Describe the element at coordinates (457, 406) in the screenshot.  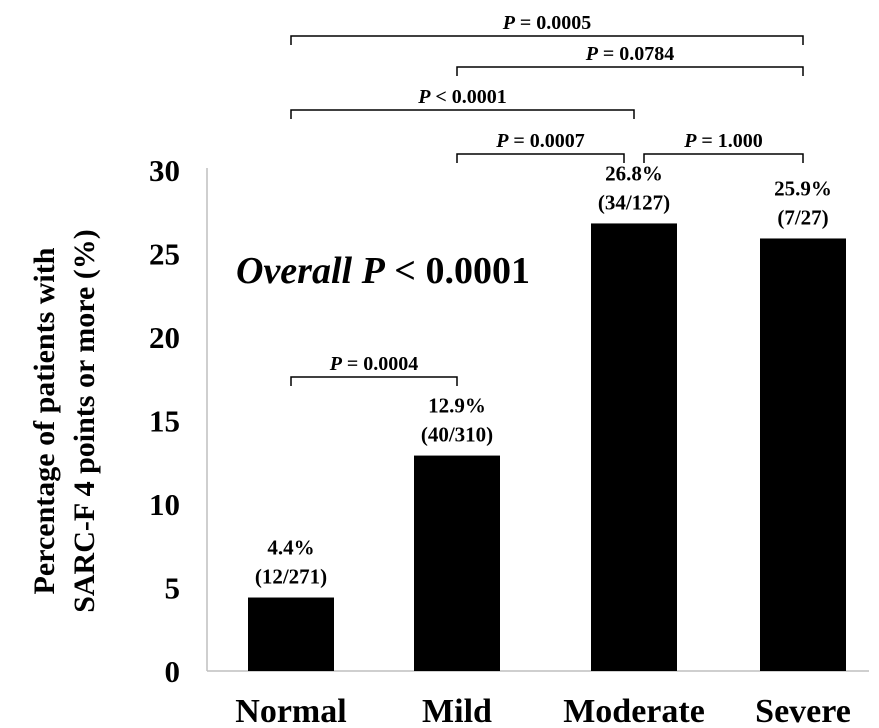
I see `bar-percent-label: 12.9%` at that location.